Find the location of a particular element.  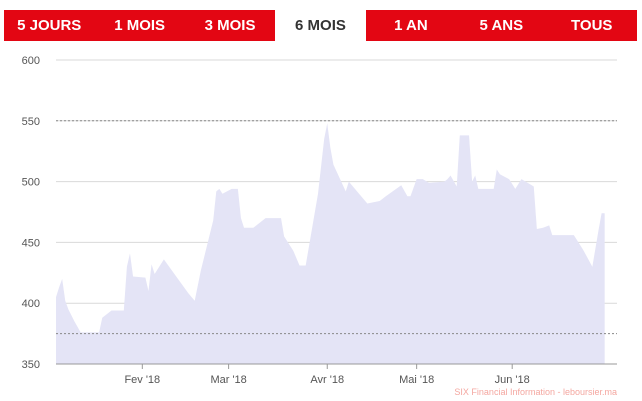

tab-1-mois: 1 MOIS is located at coordinates (140, 25).